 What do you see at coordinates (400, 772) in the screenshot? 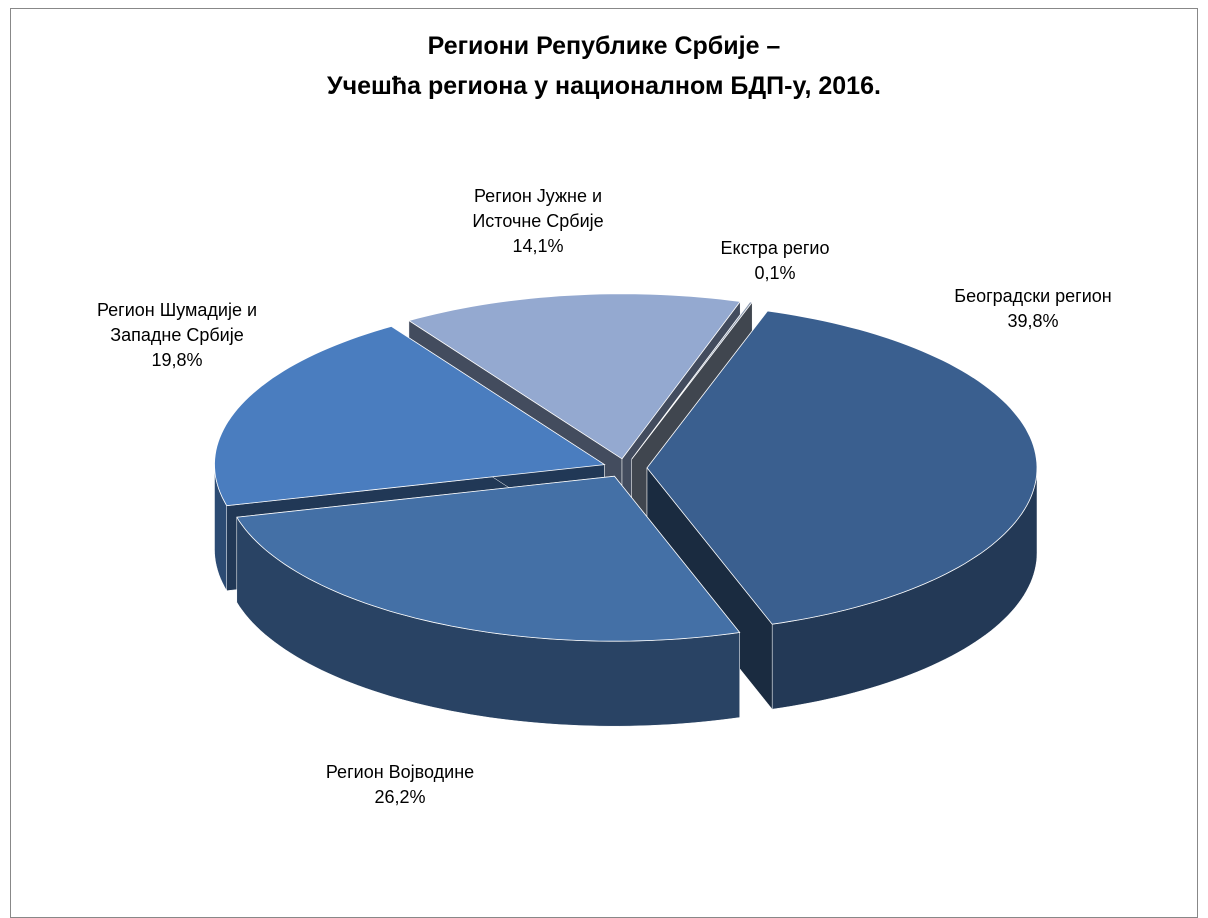
I see `category-label: Регион Војводине` at bounding box center [400, 772].